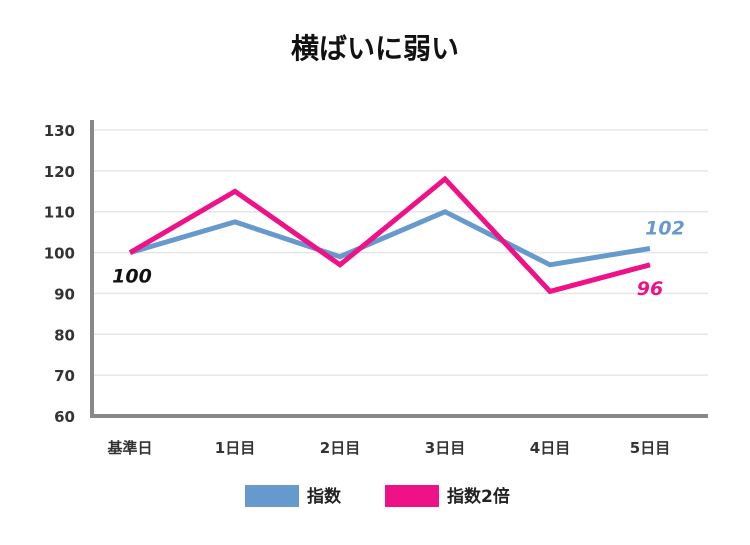  I want to click on chart-title: 横ばいに弱い, so click(375, 48).